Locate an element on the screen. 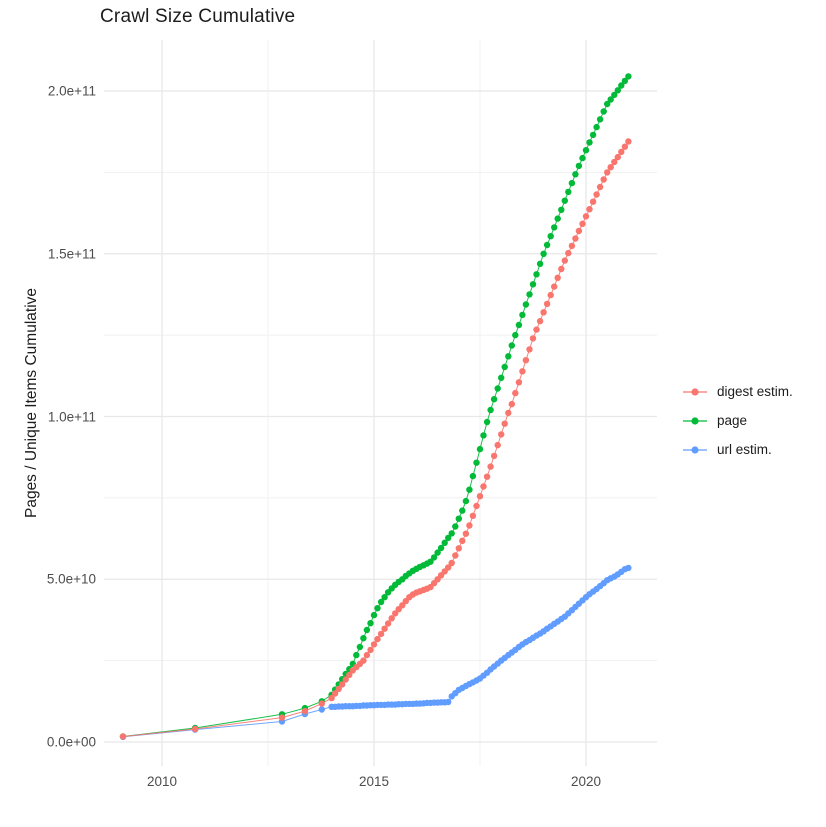  x-tick-label: 2015 is located at coordinates (374, 781).